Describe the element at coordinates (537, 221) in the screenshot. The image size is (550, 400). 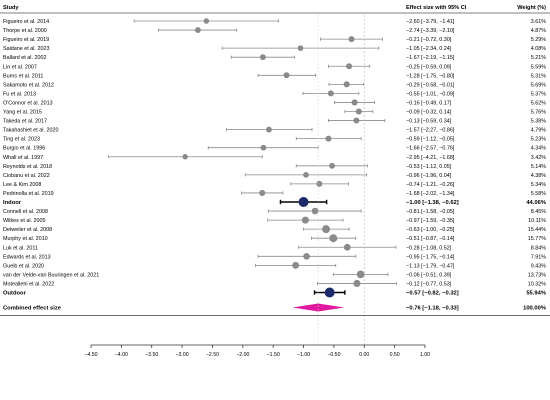
I see `study-weight: 10.11%` at that location.